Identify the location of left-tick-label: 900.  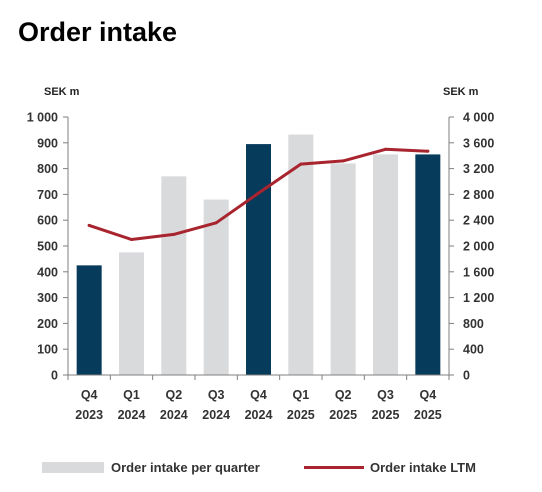
(47, 143).